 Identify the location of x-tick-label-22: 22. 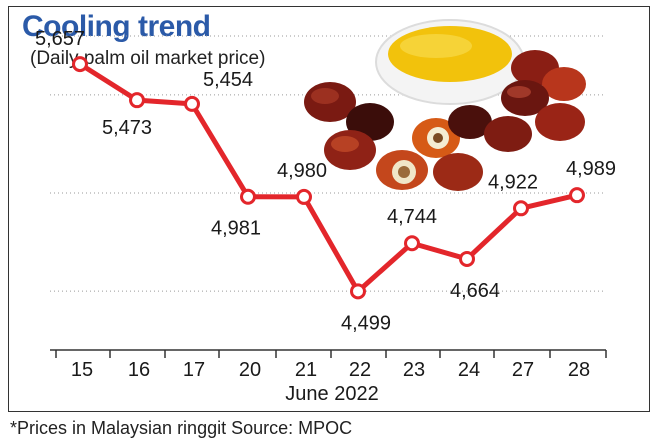
(360, 370).